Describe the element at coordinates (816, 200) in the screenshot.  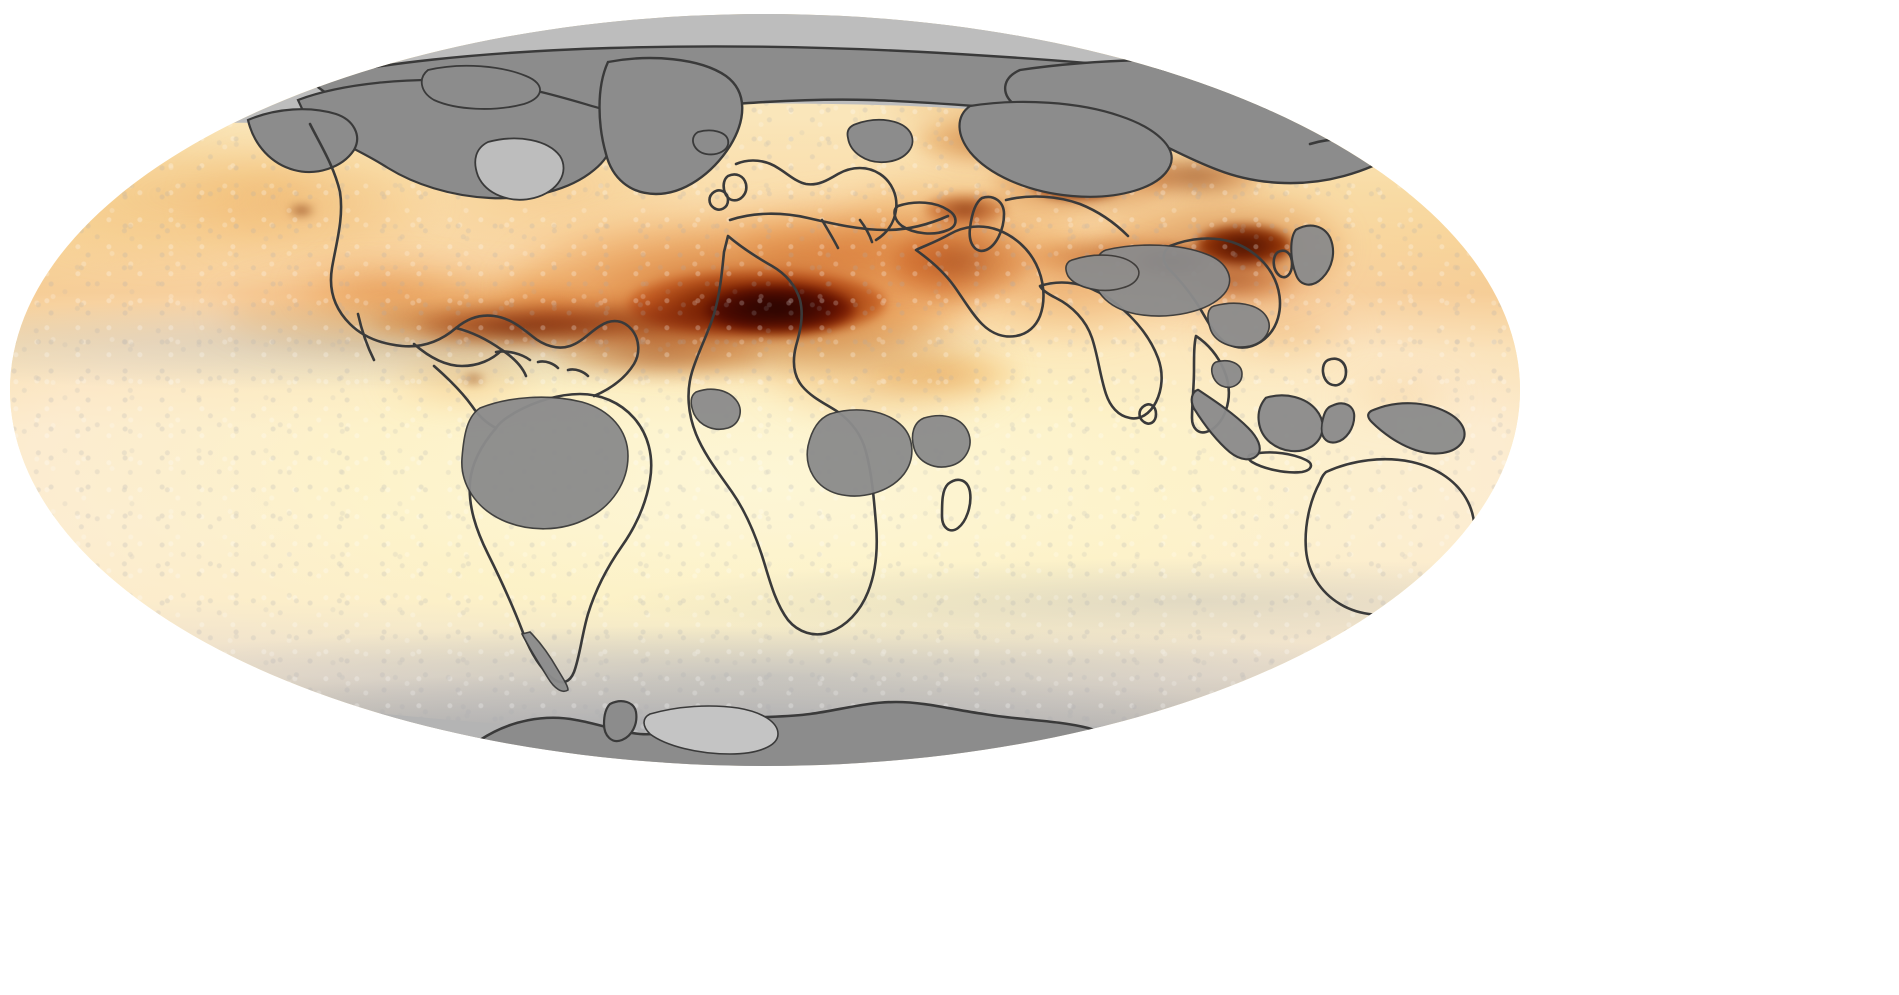
I see `coastline-europe` at that location.